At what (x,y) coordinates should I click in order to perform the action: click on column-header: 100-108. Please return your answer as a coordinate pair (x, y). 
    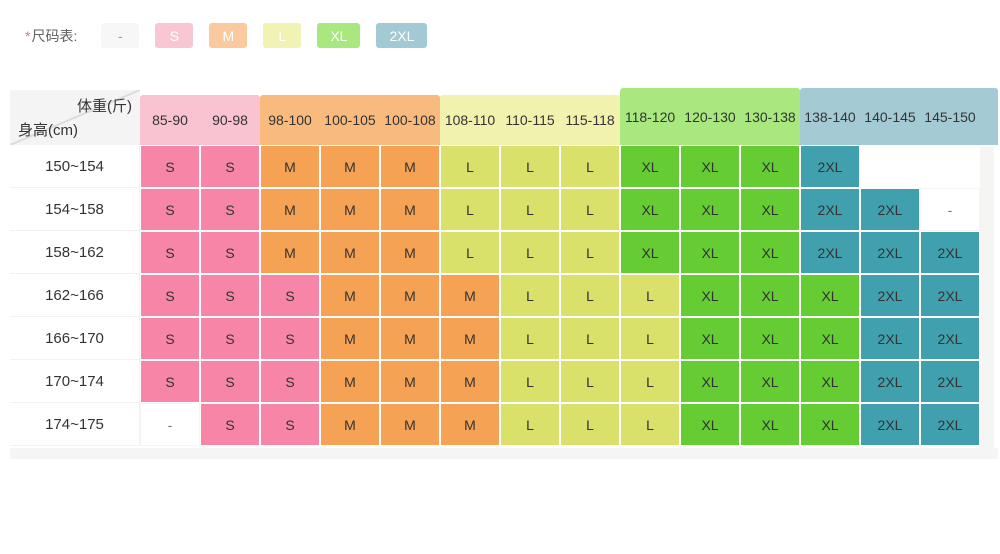
    Looking at the image, I should click on (410, 120).